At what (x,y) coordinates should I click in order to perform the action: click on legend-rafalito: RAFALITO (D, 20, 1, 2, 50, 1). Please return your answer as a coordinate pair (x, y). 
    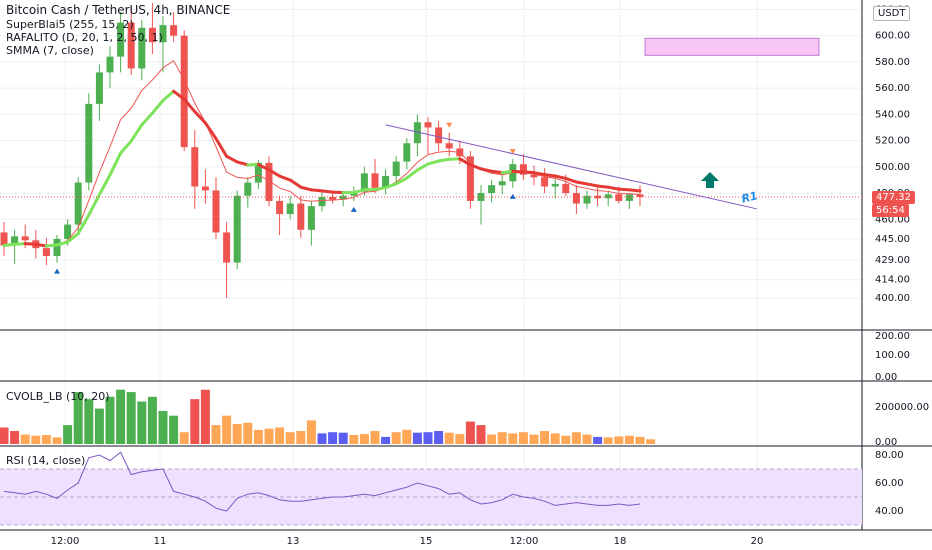
    Looking at the image, I should click on (84, 37).